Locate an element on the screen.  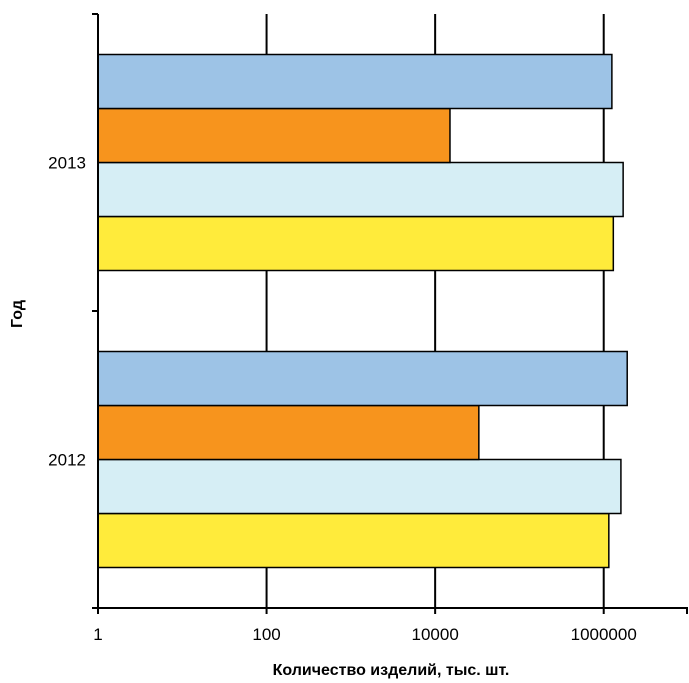
x-tick-label: 1 is located at coordinates (97, 634).